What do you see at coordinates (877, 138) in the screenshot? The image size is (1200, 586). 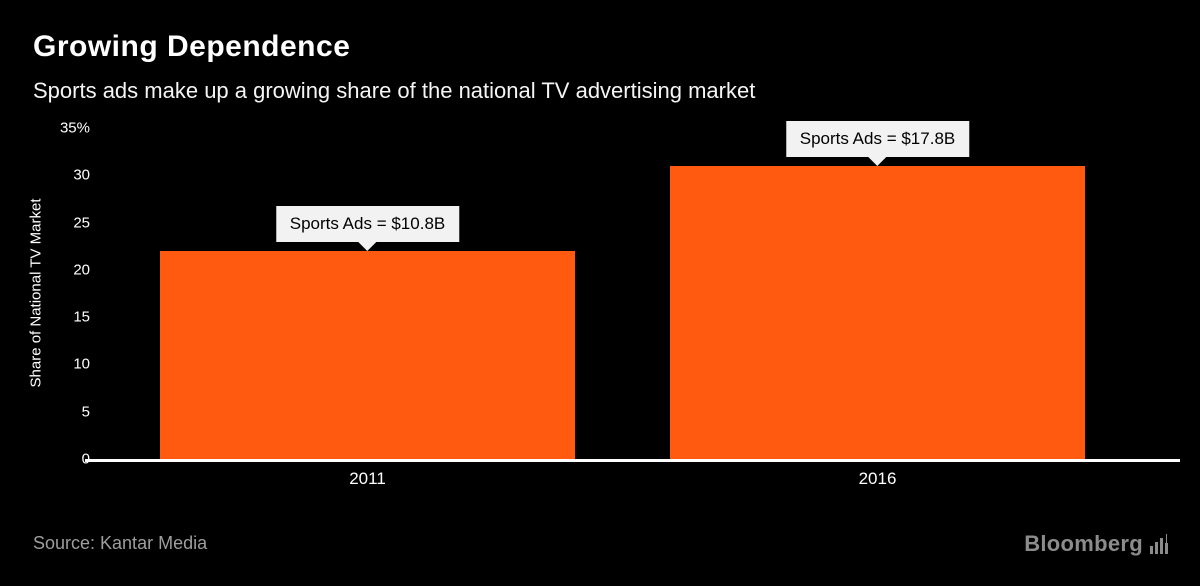 I see `annotation-label: Sports Ads = $17.8B` at bounding box center [877, 138].